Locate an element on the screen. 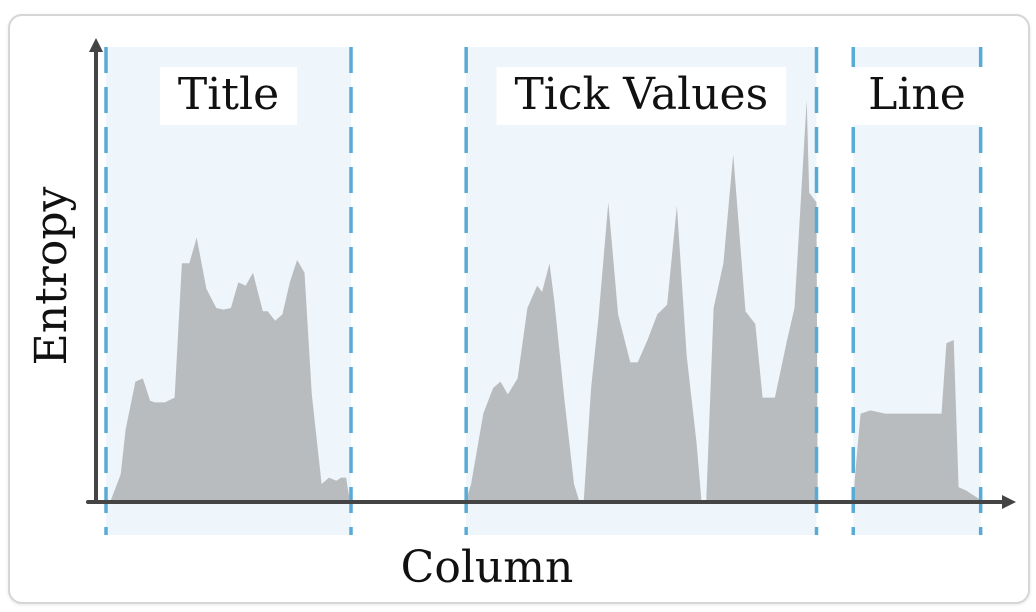  region-label-title: Title is located at coordinates (228, 94).